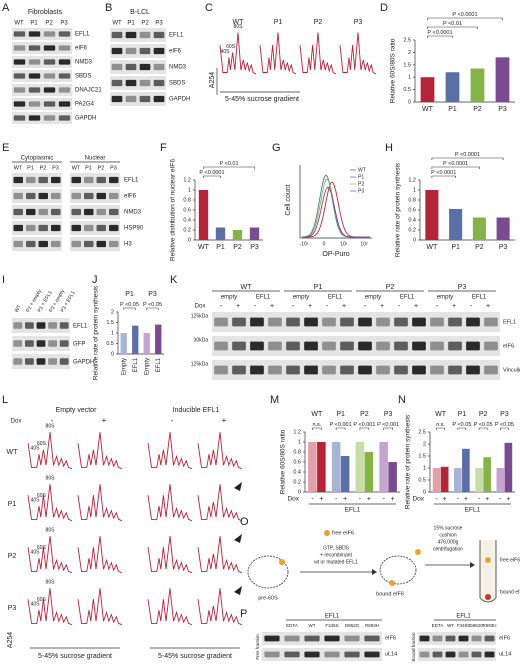 The width and height of the screenshot is (520, 667). What do you see at coordinates (145, 24) in the screenshot?
I see `label: P2` at bounding box center [145, 24].